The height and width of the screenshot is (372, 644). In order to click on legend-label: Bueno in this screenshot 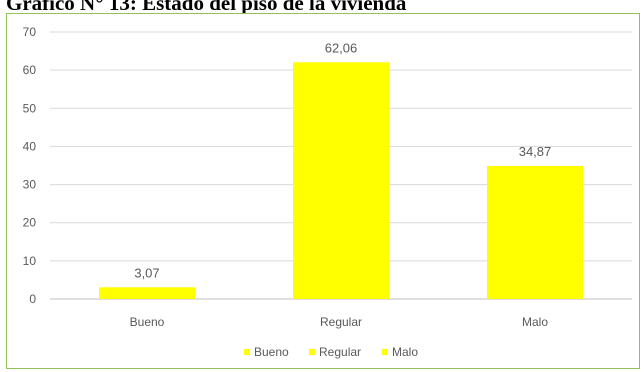, I will do `click(271, 352)`.